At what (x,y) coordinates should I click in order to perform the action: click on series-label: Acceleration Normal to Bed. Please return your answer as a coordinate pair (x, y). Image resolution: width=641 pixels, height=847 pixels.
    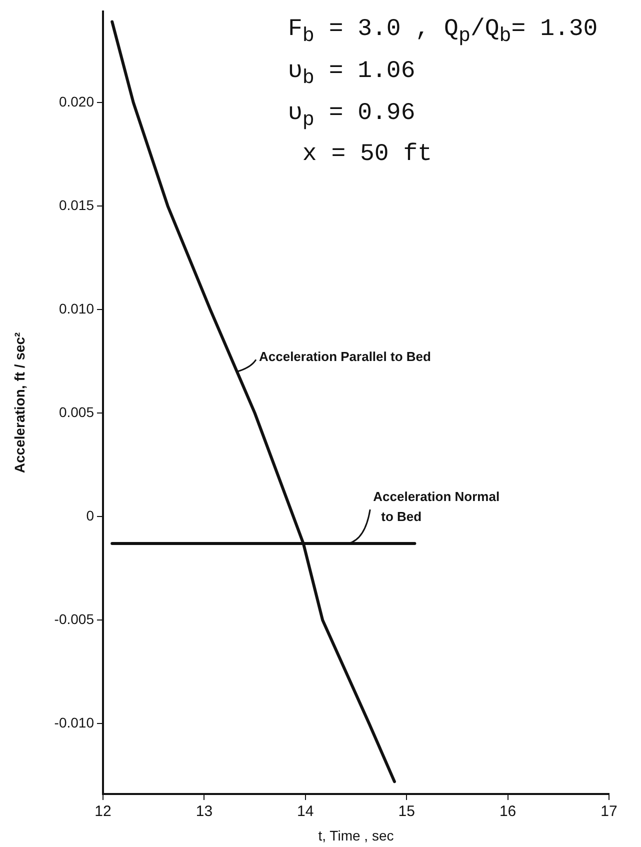
    Looking at the image, I should click on (436, 506).